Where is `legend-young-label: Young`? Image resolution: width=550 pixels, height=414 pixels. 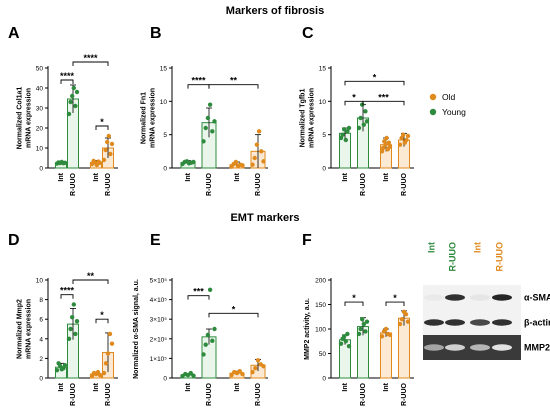 legend-young-label: Young is located at coordinates (454, 112).